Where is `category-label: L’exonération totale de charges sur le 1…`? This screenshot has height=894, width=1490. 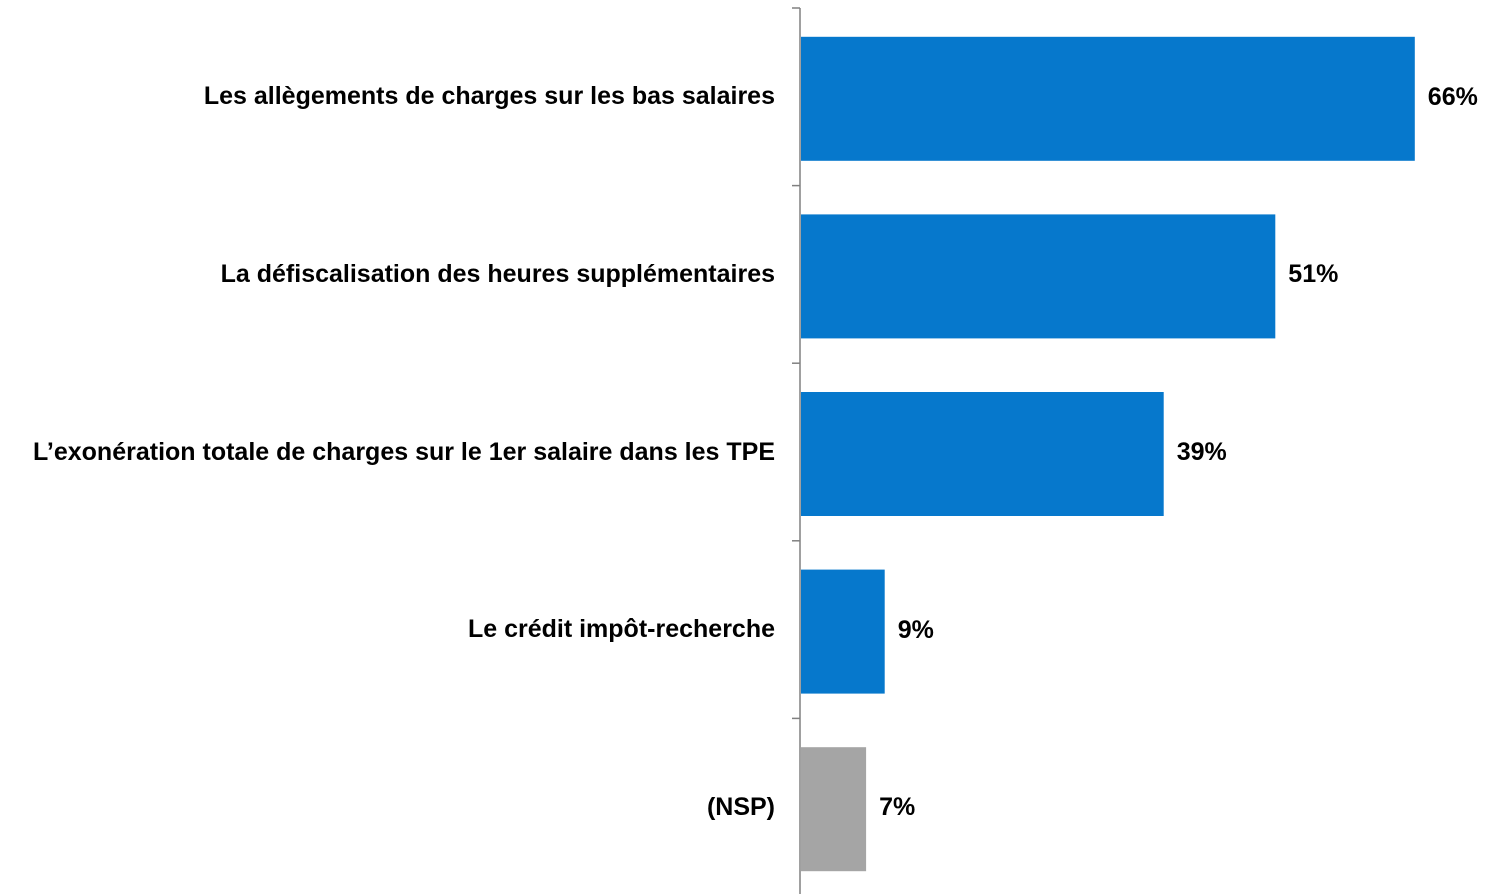 category-label: L’exonération totale de charges sur le 1… is located at coordinates (404, 451).